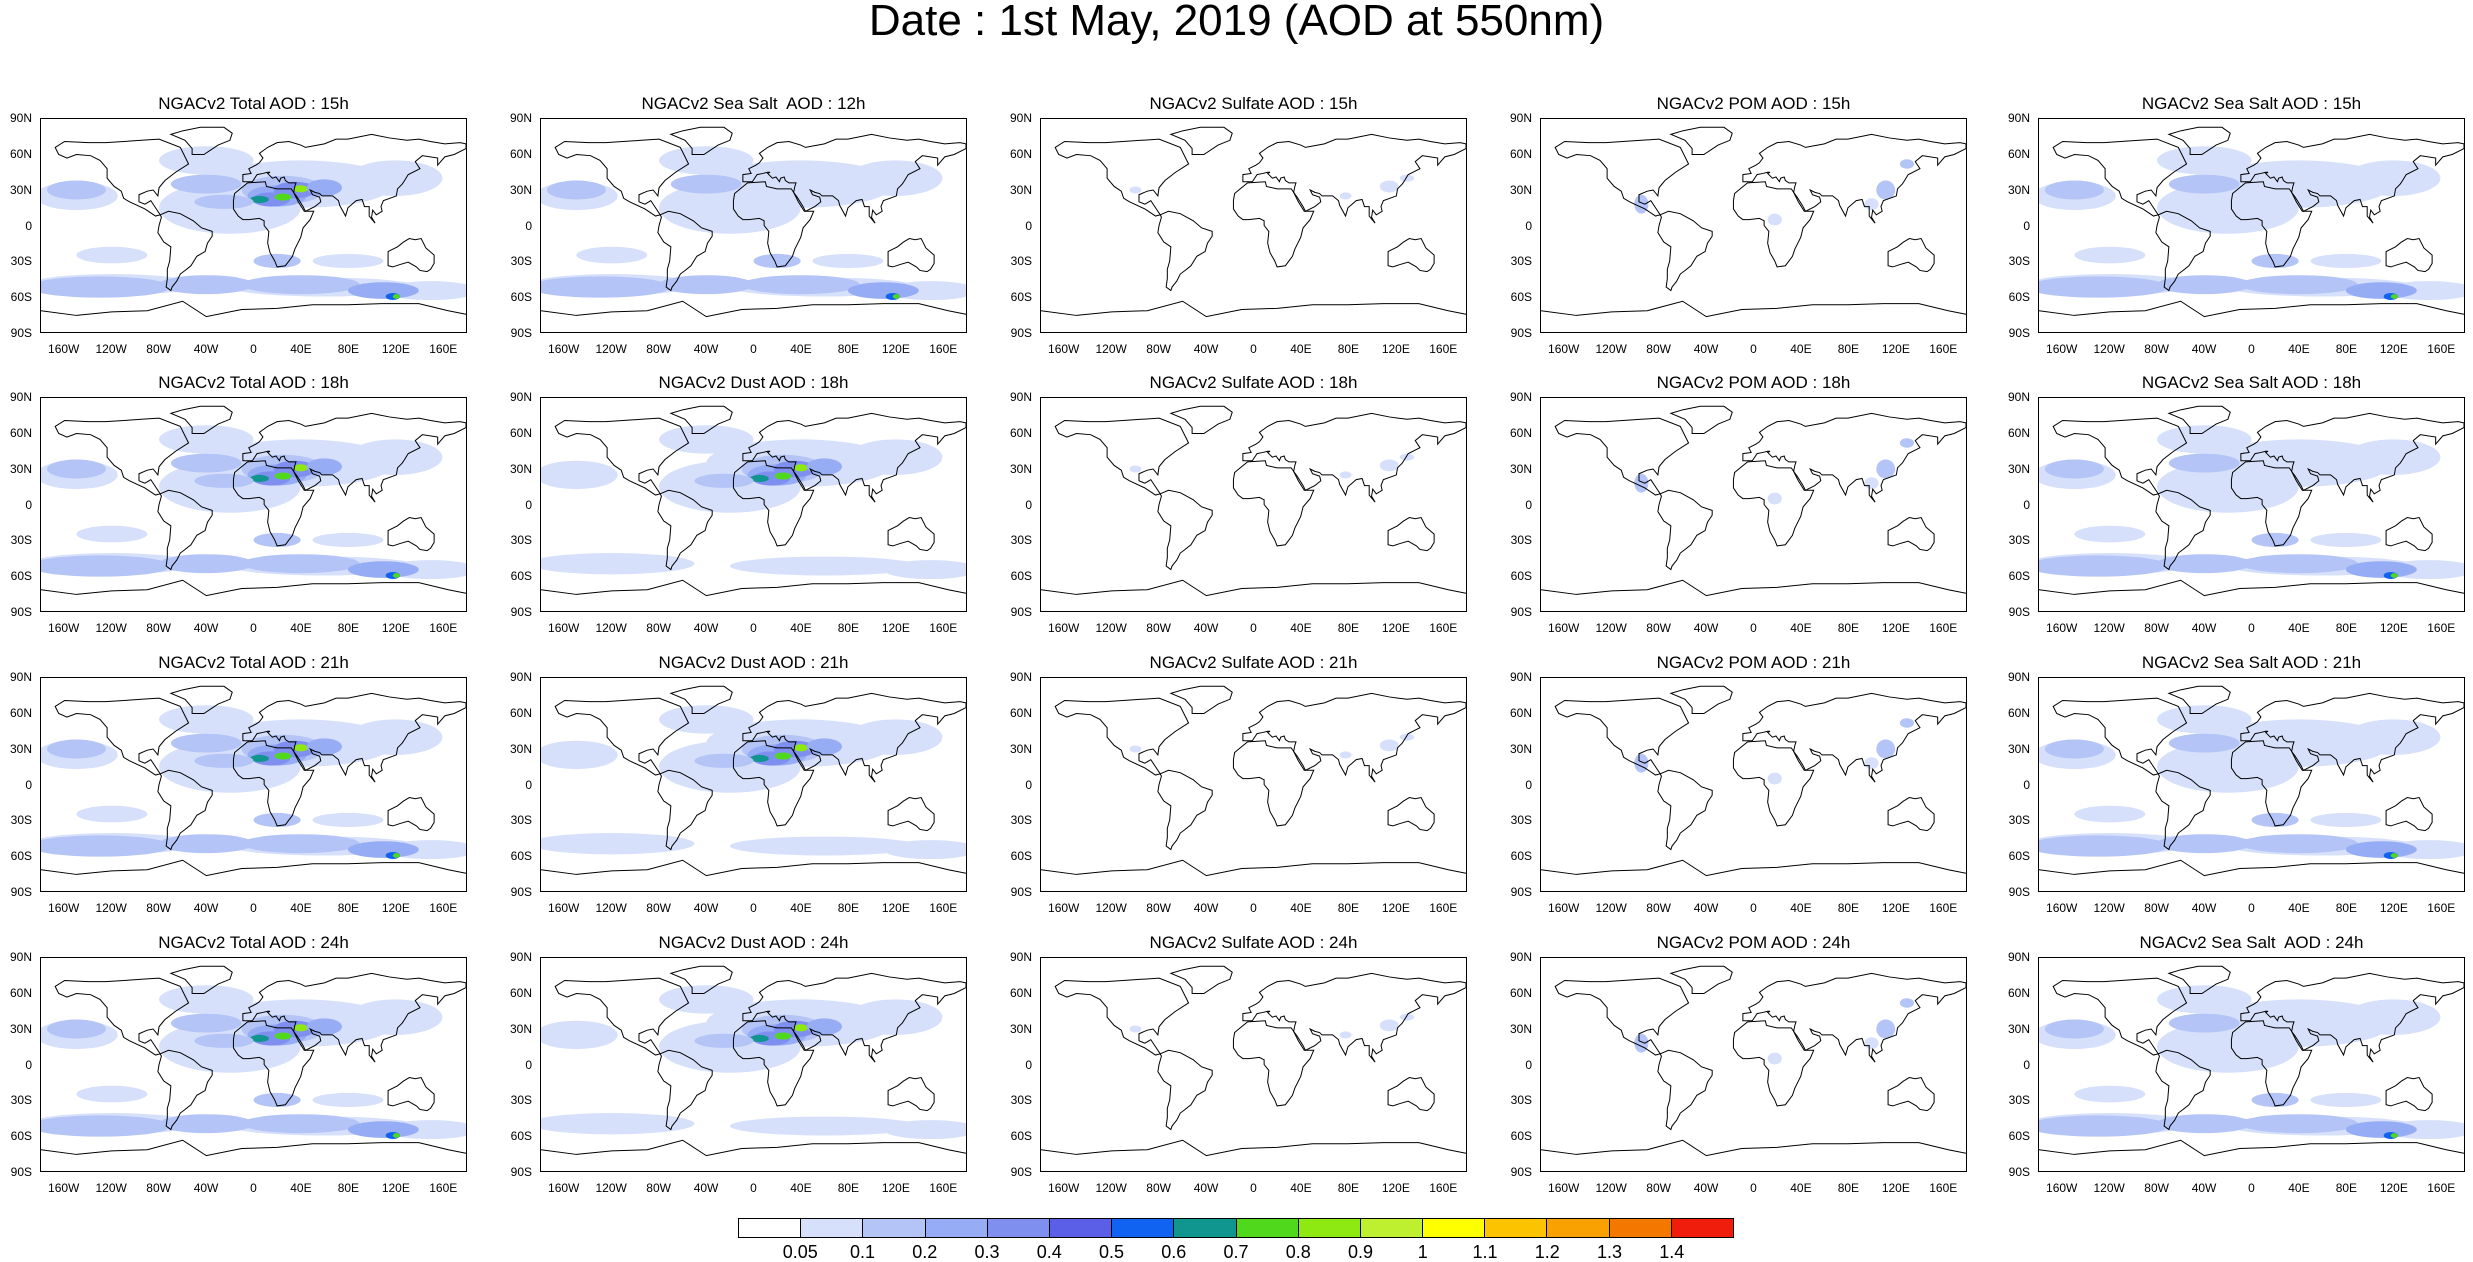 Image resolution: width=2473 pixels, height=1262 pixels. Describe the element at coordinates (2245, 383) in the screenshot. I see `panel-title: NGACv2 Sea Salt AOD : 18h` at that location.